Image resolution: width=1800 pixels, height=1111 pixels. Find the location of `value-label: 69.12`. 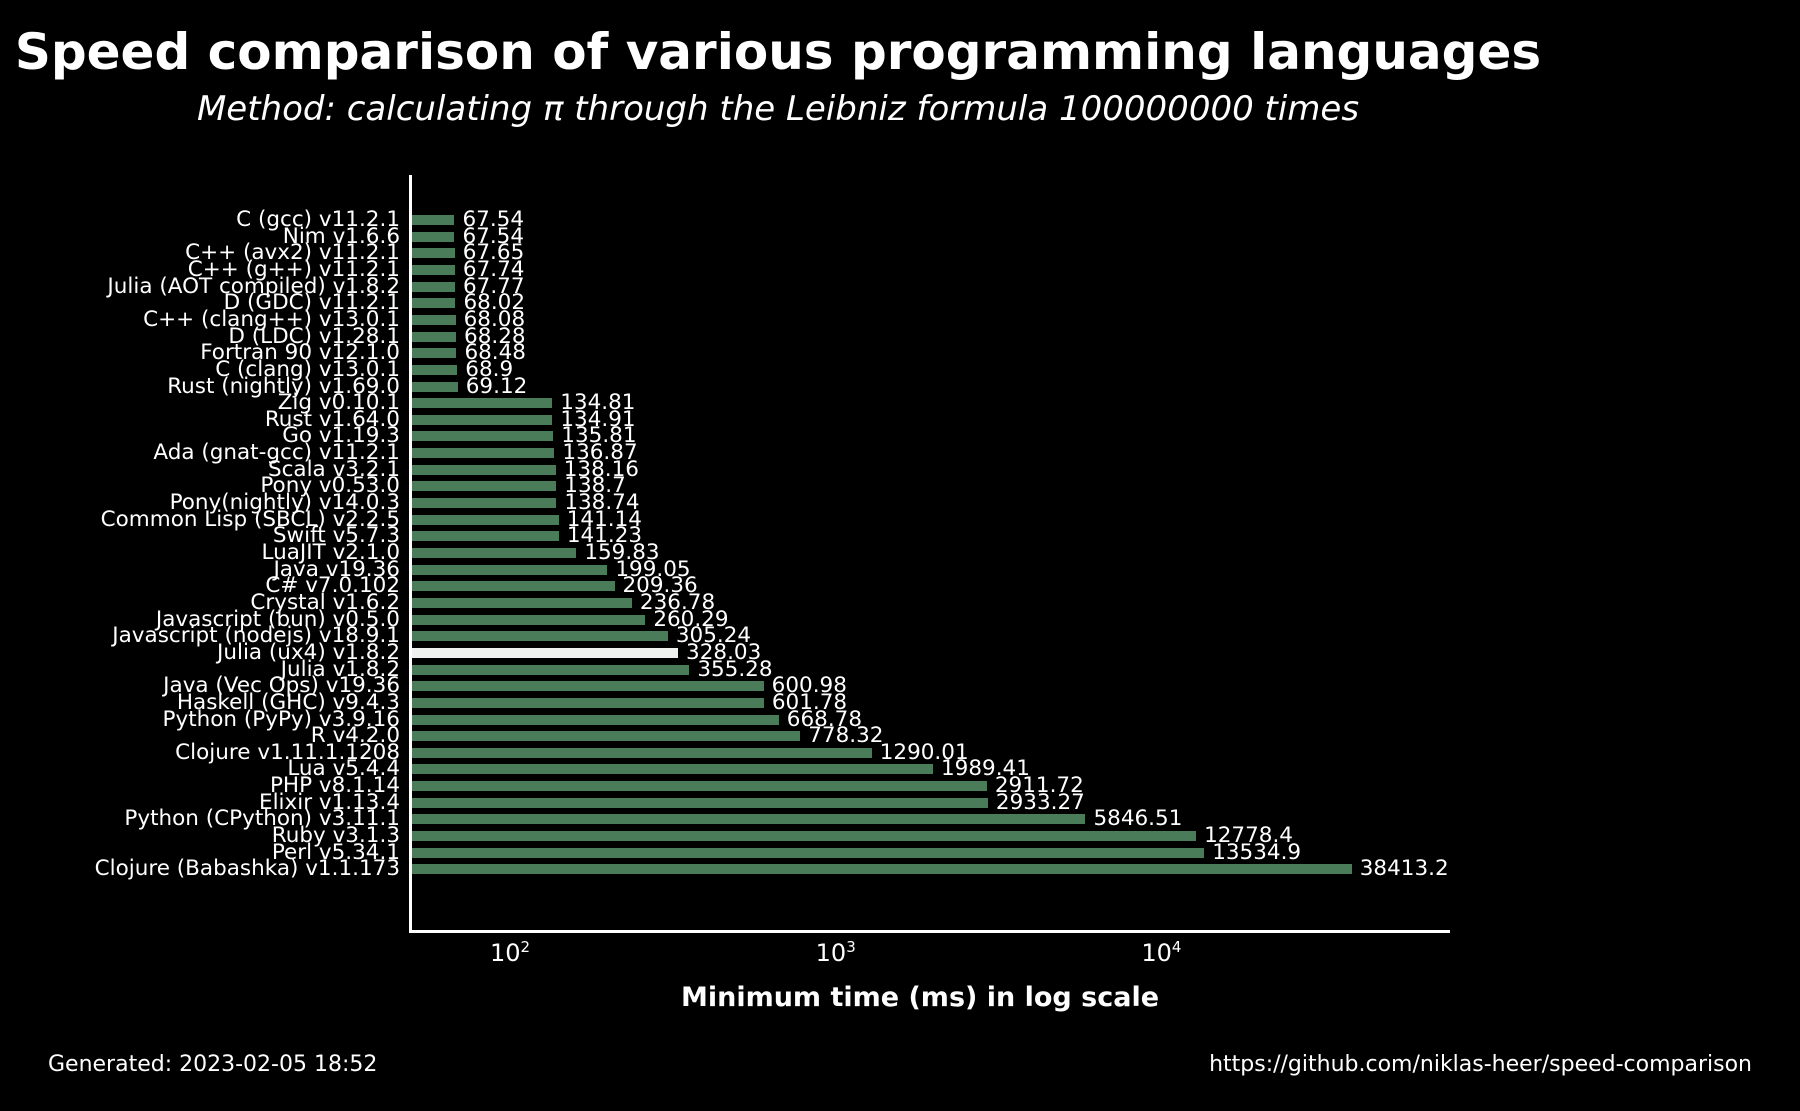

value-label: 69.12 is located at coordinates (496, 386).